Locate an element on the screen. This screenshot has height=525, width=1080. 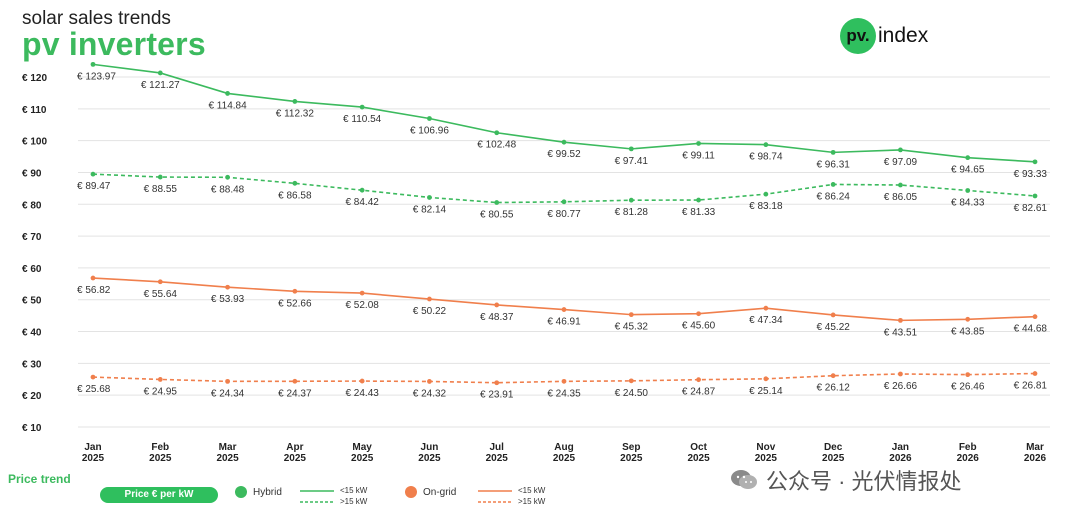
data-label: € 112.32 is located at coordinates (295, 113).